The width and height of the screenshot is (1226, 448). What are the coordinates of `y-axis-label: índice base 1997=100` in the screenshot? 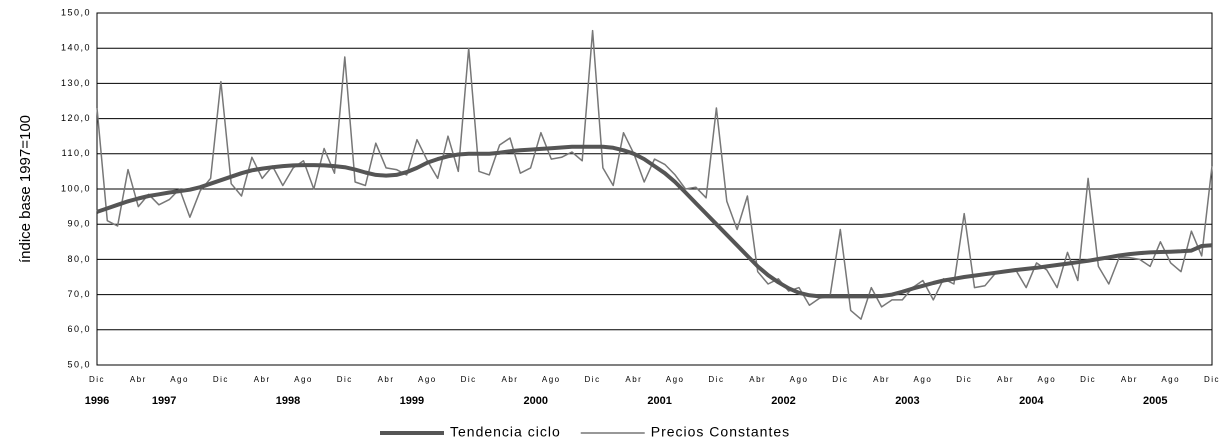 It's located at (25, 189).